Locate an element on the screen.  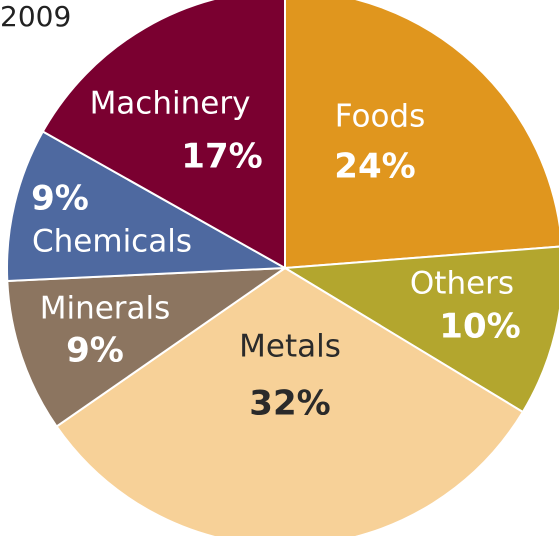
value-label: 10% is located at coordinates (479, 327).